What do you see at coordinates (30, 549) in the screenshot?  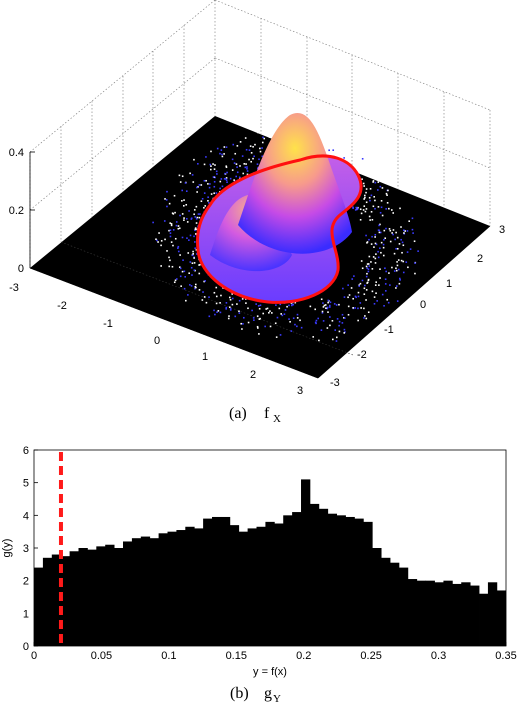 I see `y-axis-ticks: 0 1 2 3 4 5 6` at bounding box center [30, 549].